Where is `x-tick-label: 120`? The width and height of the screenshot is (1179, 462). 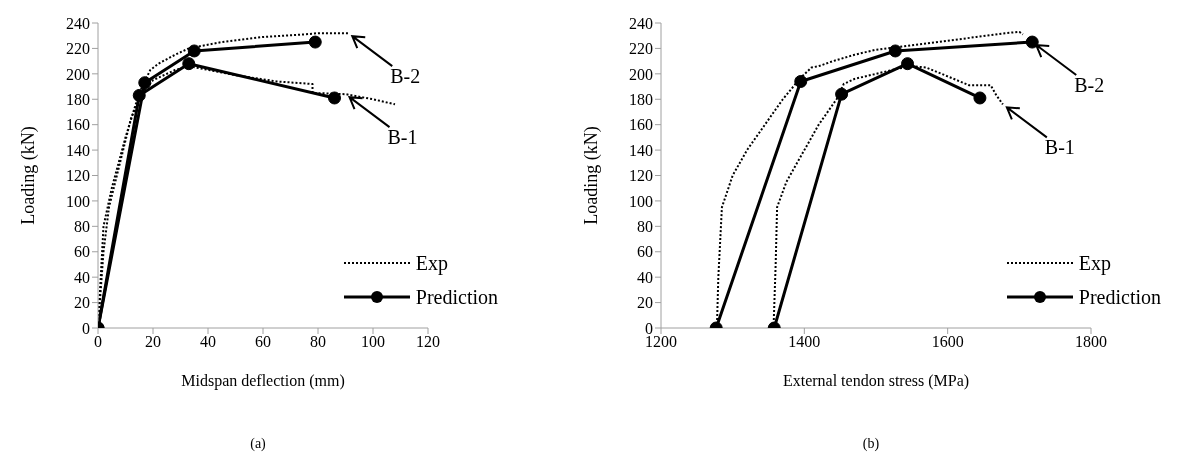
x-tick-label: 120 is located at coordinates (428, 342).